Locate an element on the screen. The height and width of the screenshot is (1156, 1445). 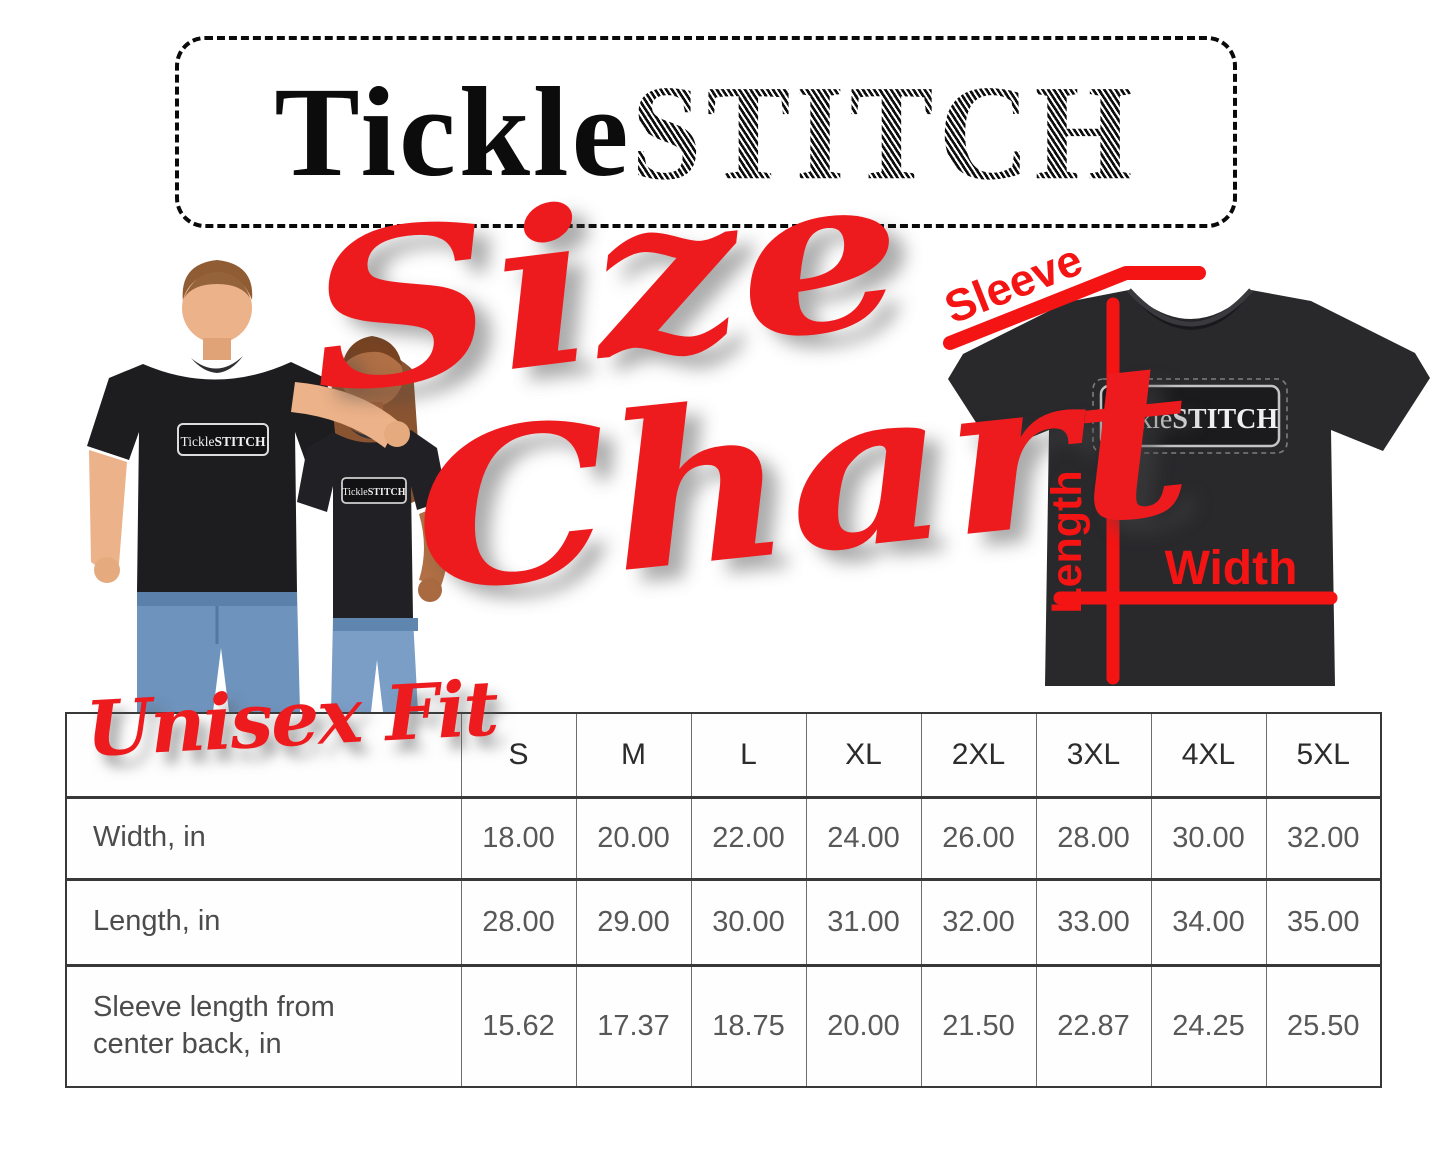
col-header-4xl: 4XL is located at coordinates (1208, 755).